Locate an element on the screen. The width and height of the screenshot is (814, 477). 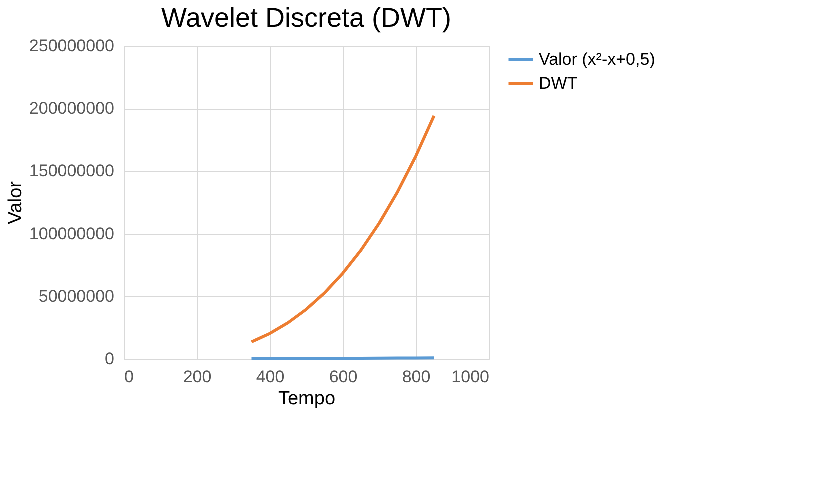
line-series is located at coordinates (343, 229).